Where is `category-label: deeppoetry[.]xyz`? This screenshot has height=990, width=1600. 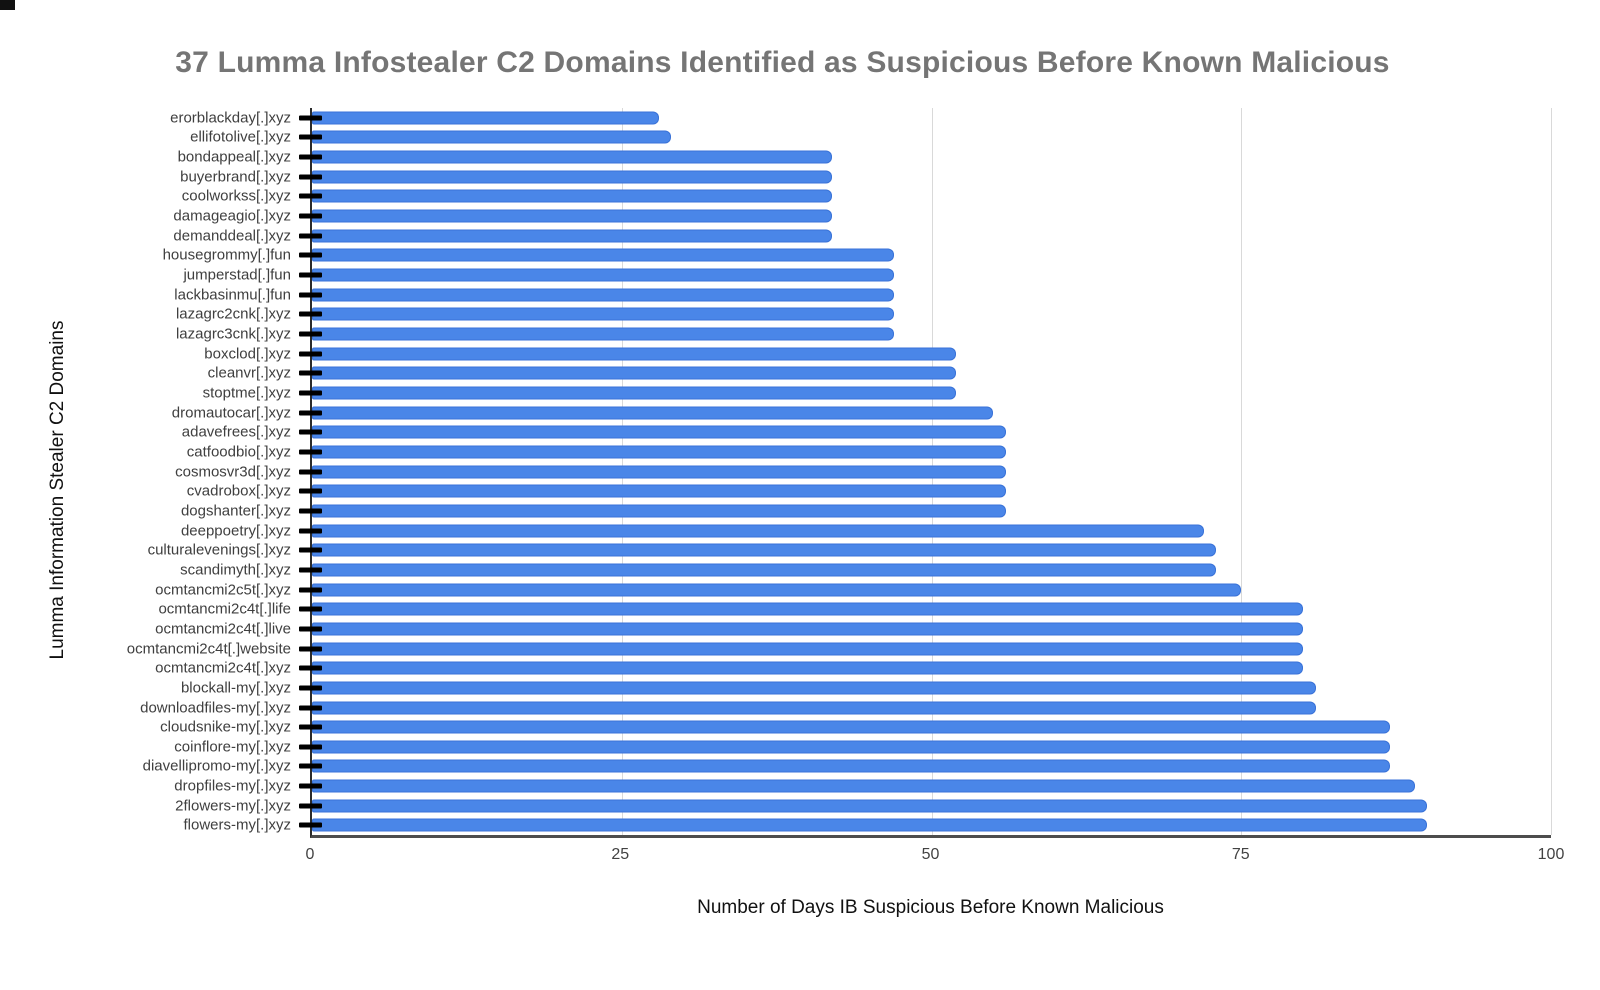 category-label: deeppoetry[.]xyz is located at coordinates (235, 531).